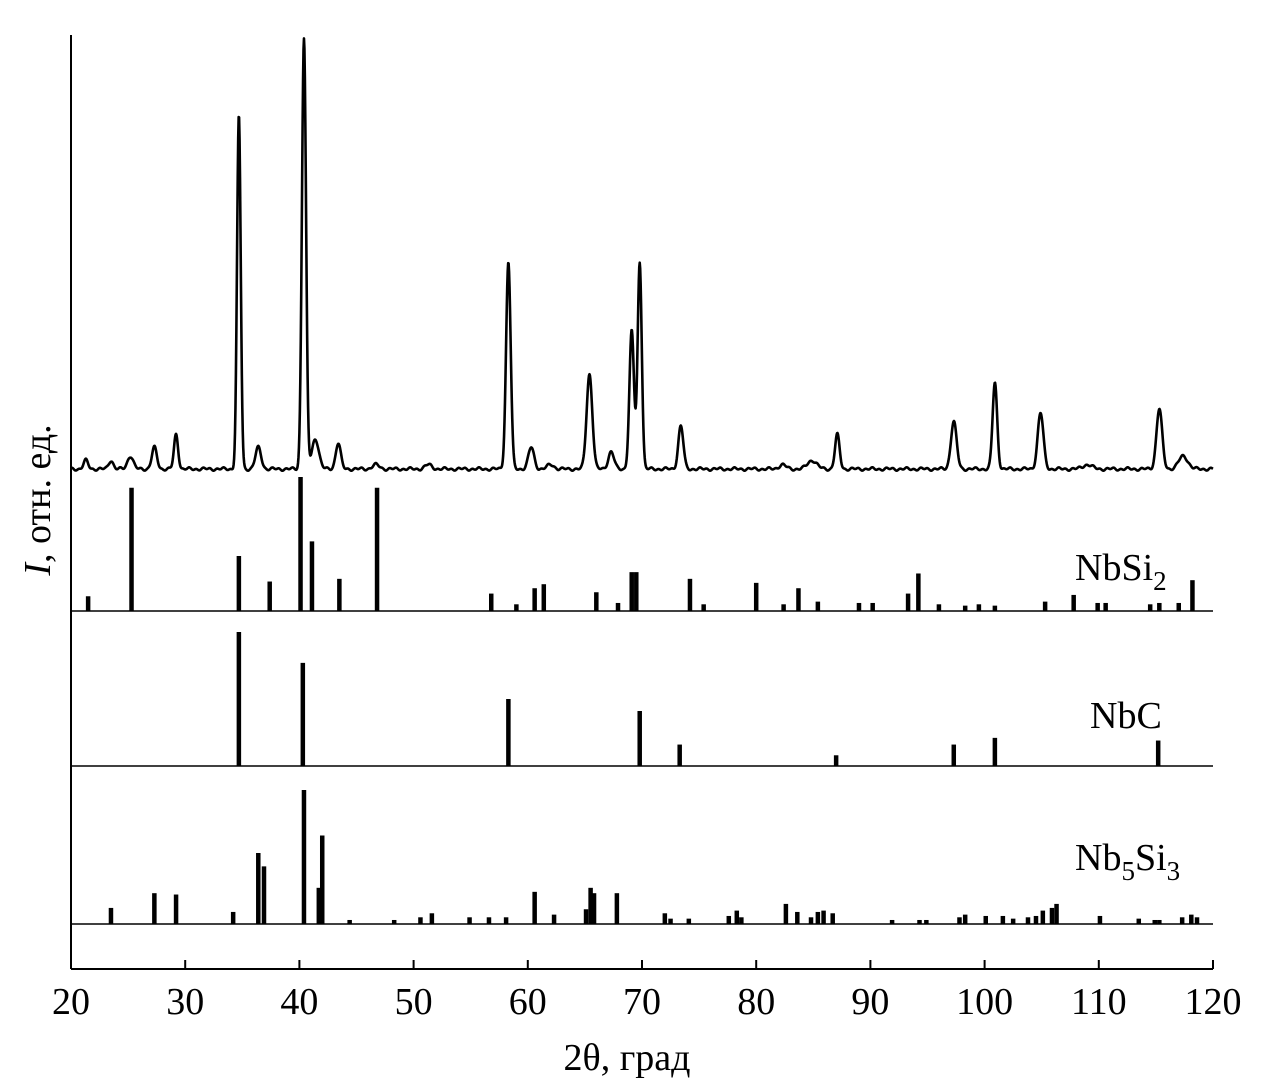 This screenshot has height=1091, width=1267. Describe the element at coordinates (698, 699) in the screenshot. I see `nbc-reference-lines` at that location.